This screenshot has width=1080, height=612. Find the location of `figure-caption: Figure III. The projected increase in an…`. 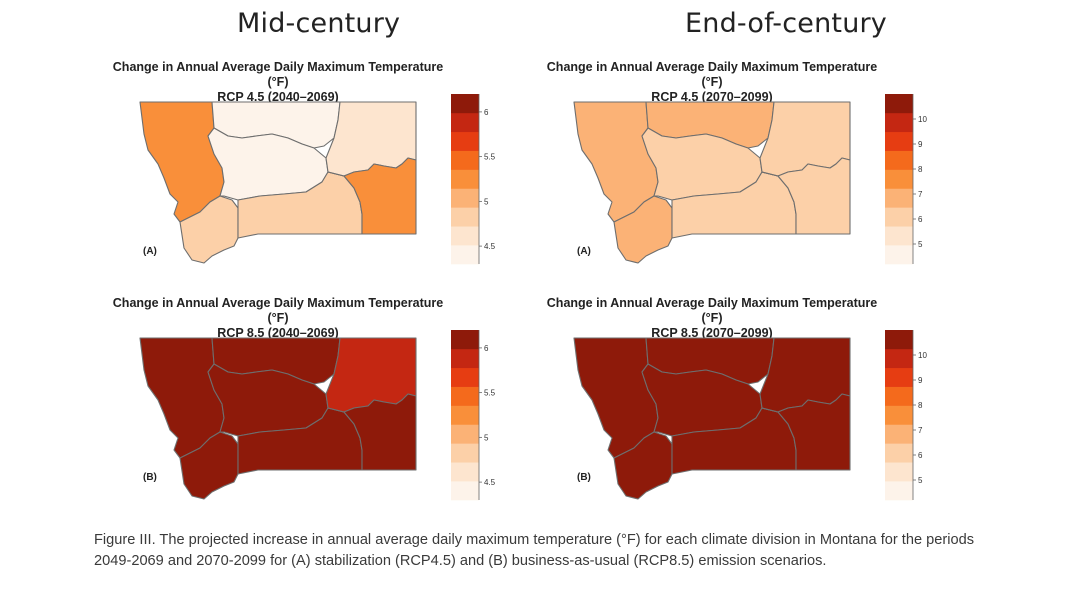

figure-caption: Figure III. The projected increase in an… is located at coordinates (534, 550).